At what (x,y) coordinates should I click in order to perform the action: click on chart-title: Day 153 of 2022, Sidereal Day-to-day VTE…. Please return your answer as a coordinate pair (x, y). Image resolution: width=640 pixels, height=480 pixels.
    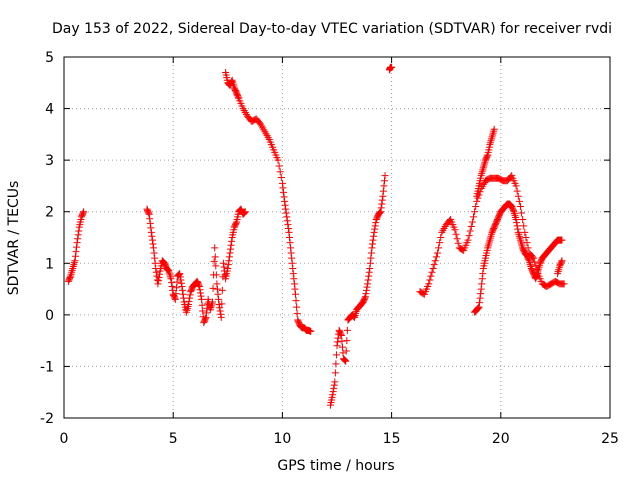
    Looking at the image, I should click on (332, 29).